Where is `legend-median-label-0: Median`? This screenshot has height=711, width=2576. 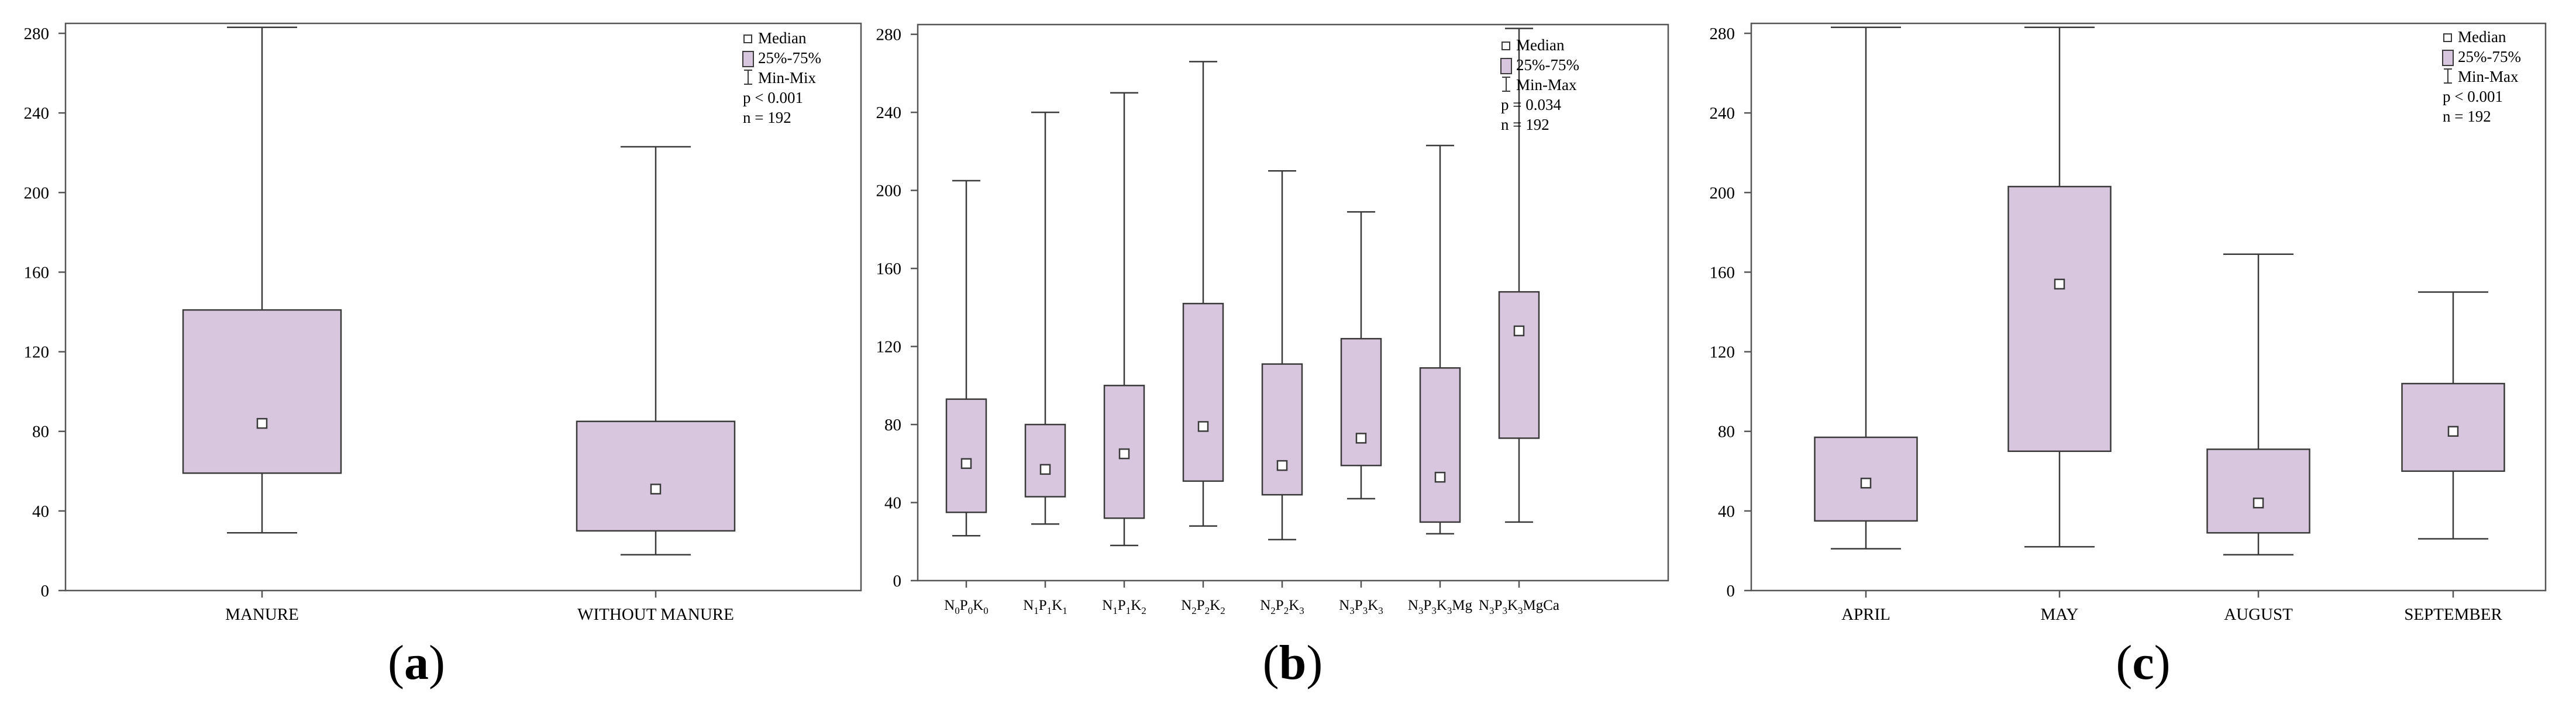 legend-median-label-0: Median is located at coordinates (782, 38).